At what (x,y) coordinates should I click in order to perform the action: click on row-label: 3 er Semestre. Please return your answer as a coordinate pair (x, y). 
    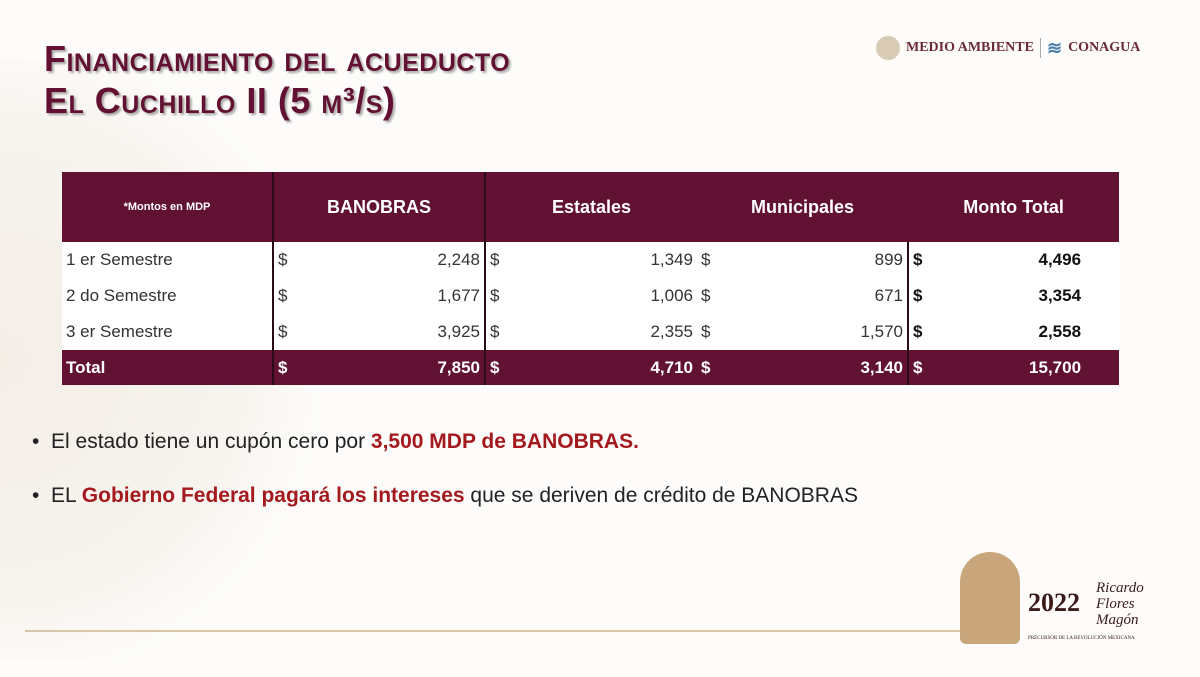
    Looking at the image, I should click on (119, 331).